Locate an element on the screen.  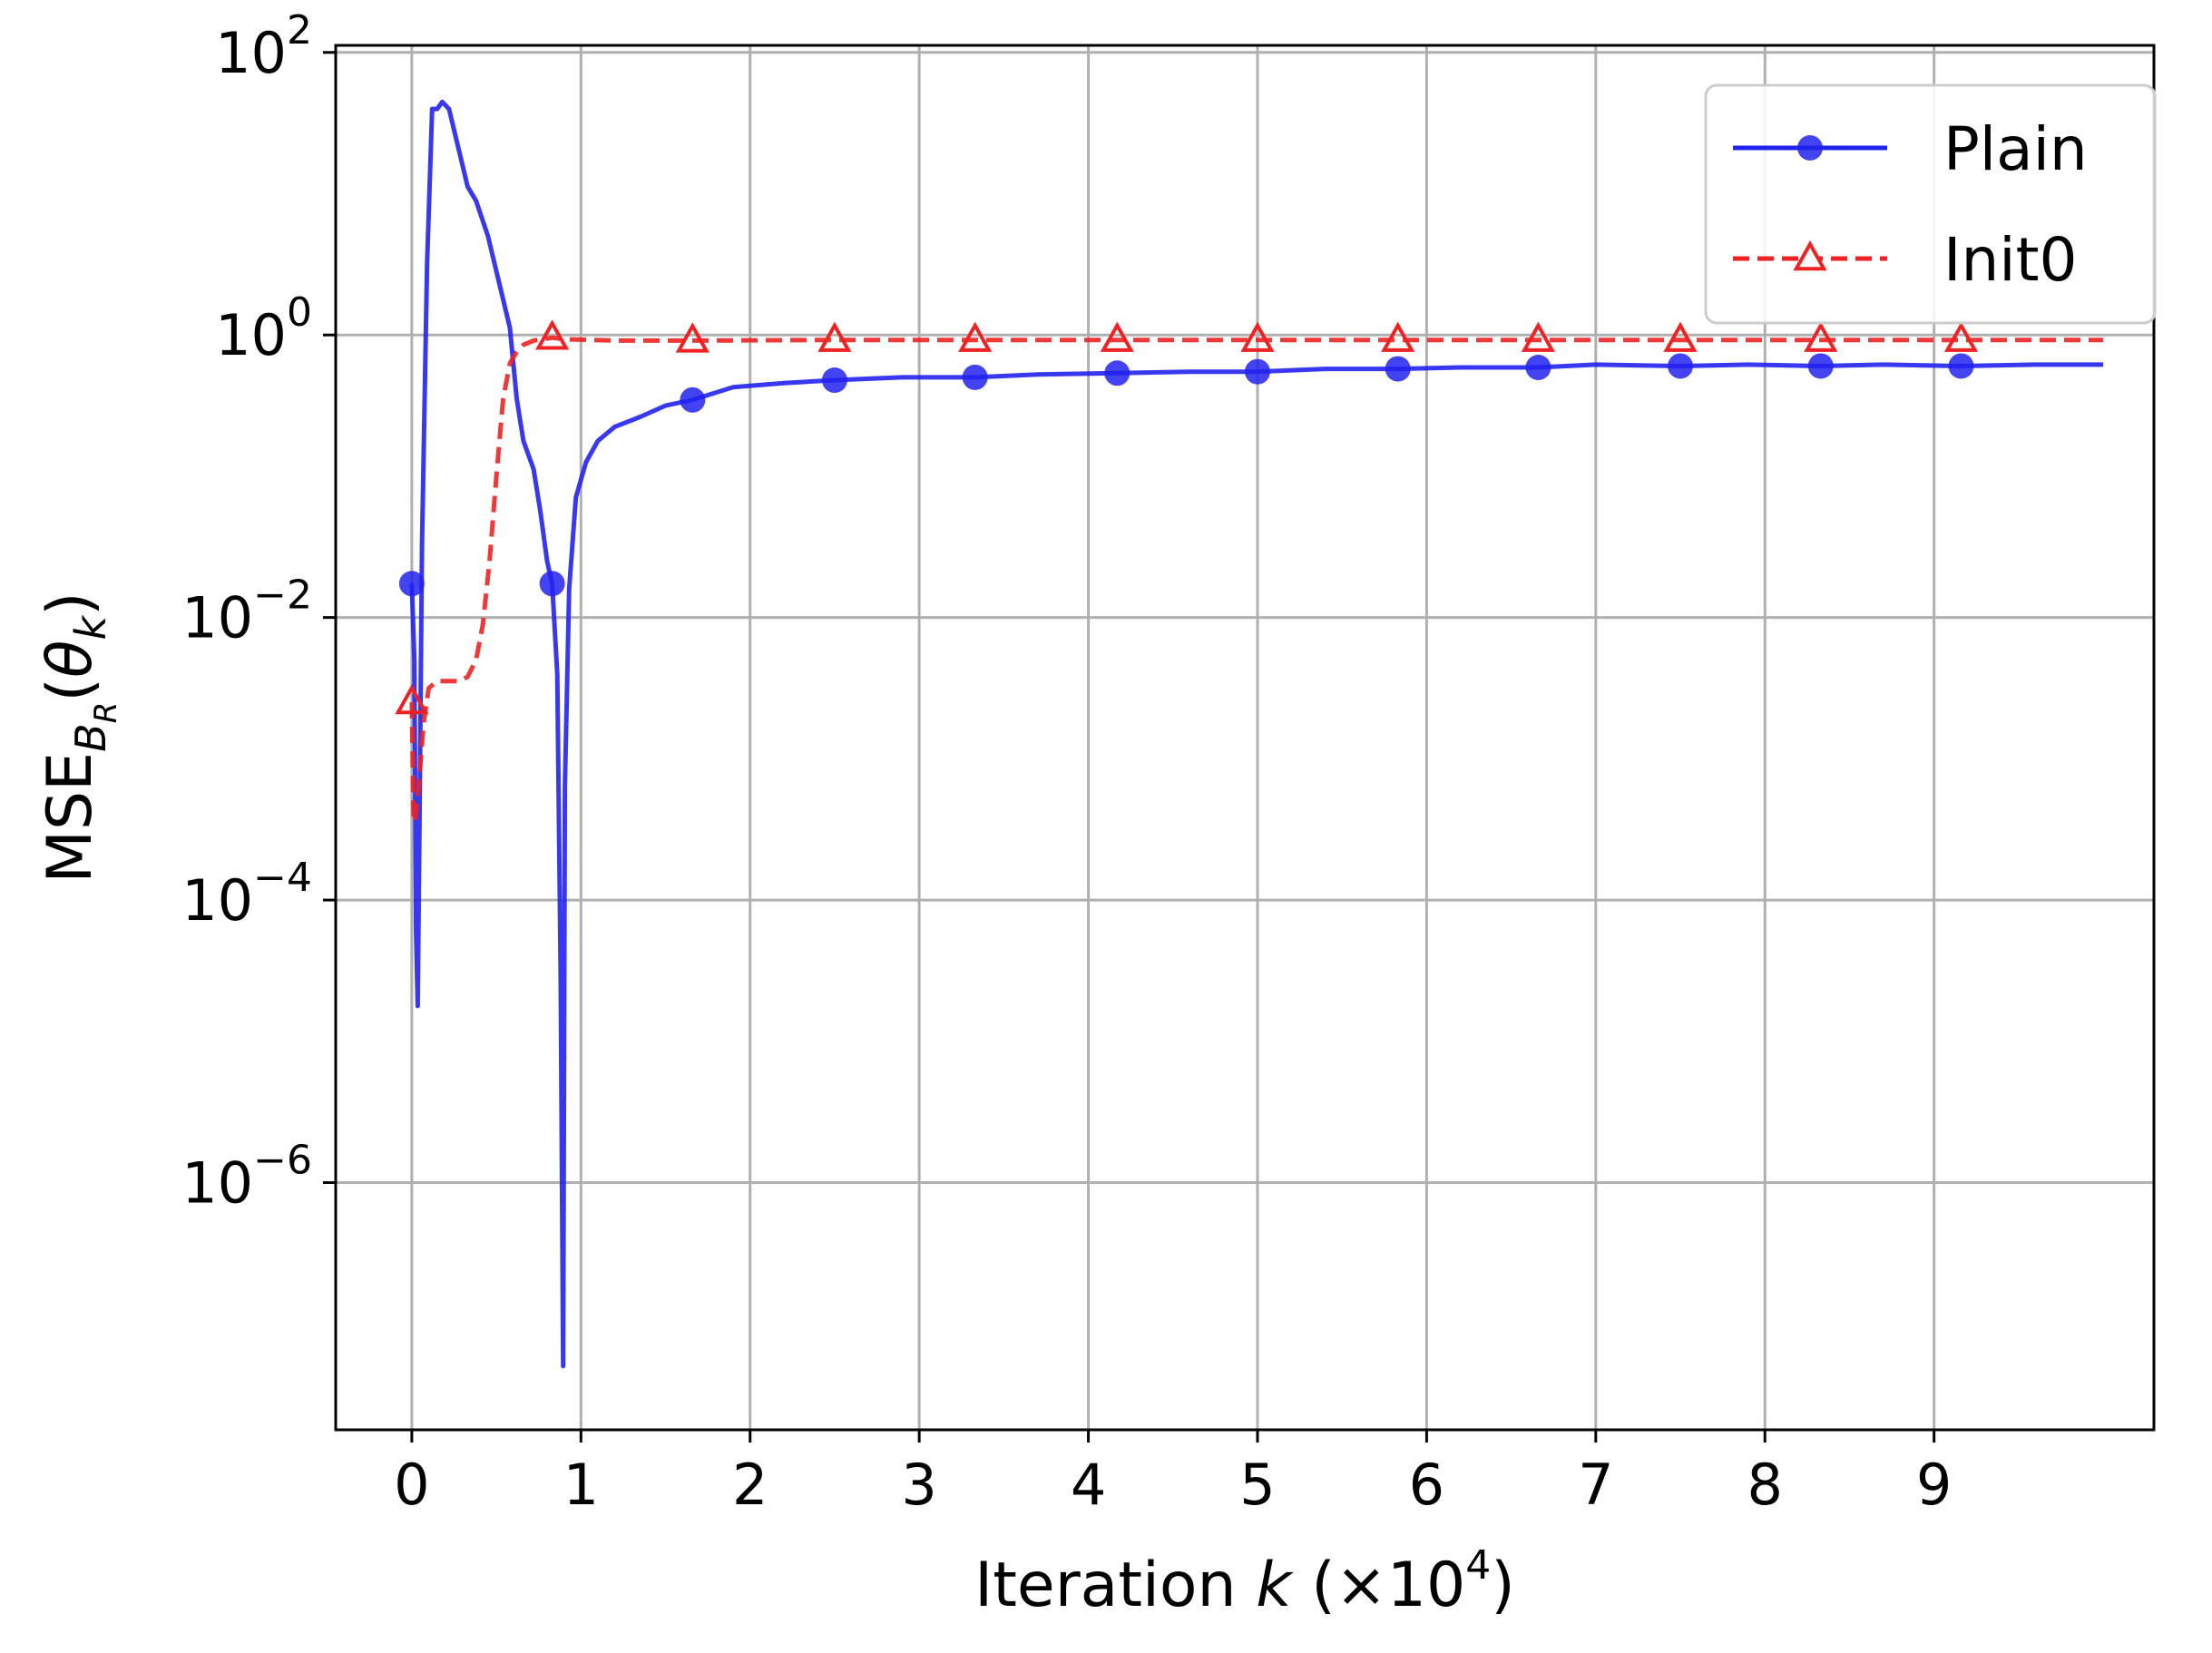
legend-item-plain: Plain is located at coordinates (1910, 149).